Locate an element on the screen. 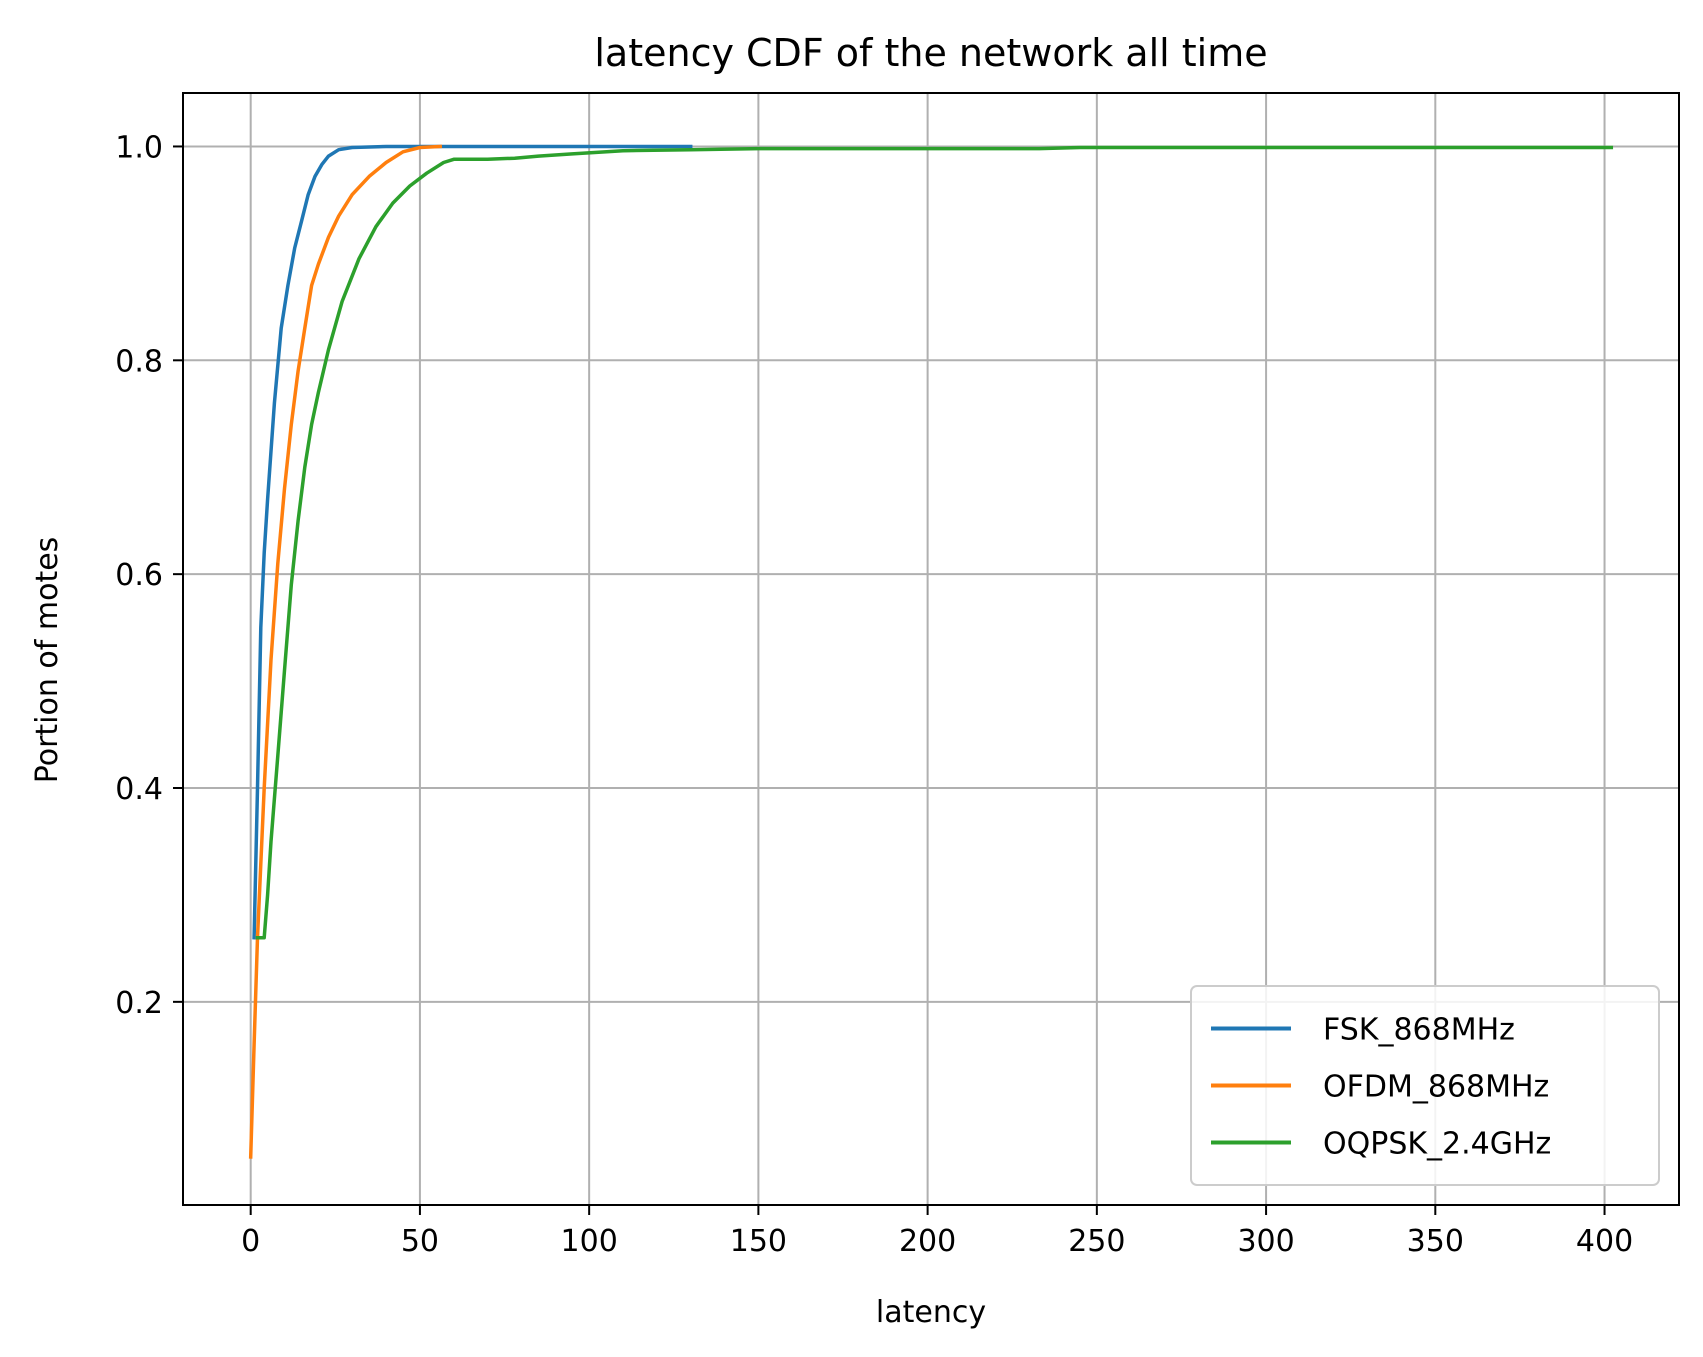 The height and width of the screenshot is (1357, 1703). legend-label: OQPSK_2.4GHz is located at coordinates (1437, 1144).